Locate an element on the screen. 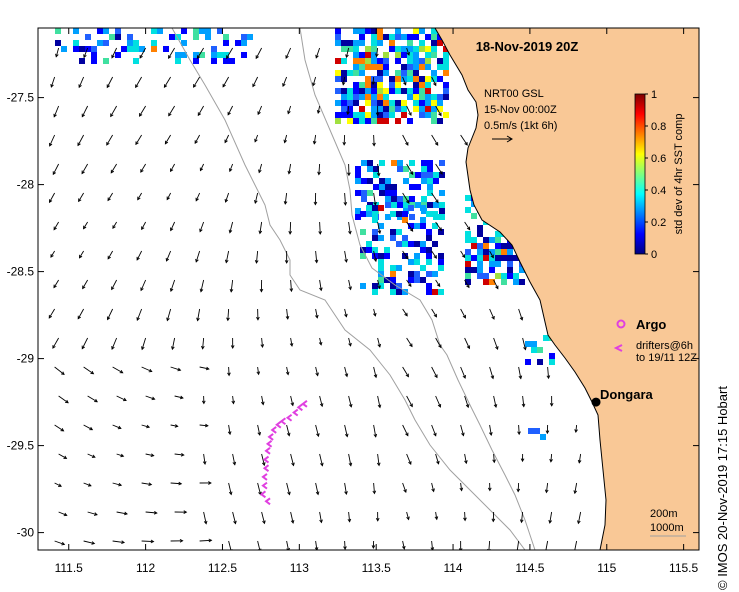 Image resolution: width=739 pixels, height=592 pixels. drifter-arrow-icon is located at coordinates (618, 348).